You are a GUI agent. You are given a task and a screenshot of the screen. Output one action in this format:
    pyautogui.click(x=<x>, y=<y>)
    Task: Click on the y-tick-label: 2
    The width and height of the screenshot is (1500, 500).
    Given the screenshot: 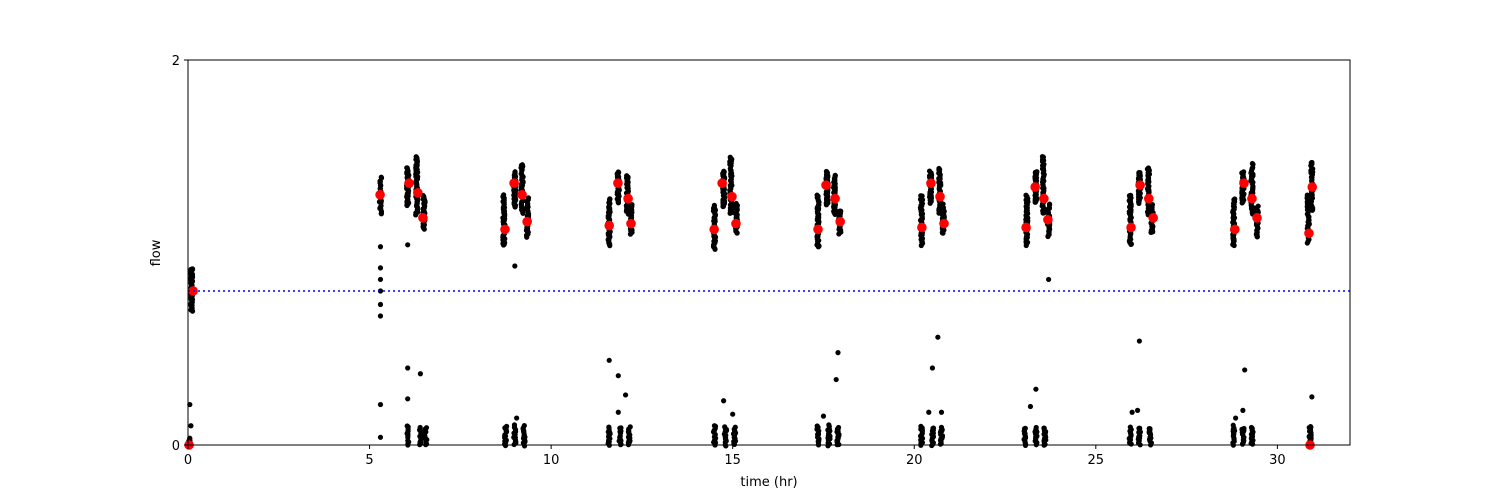 What is the action you would take?
    pyautogui.click(x=176, y=61)
    